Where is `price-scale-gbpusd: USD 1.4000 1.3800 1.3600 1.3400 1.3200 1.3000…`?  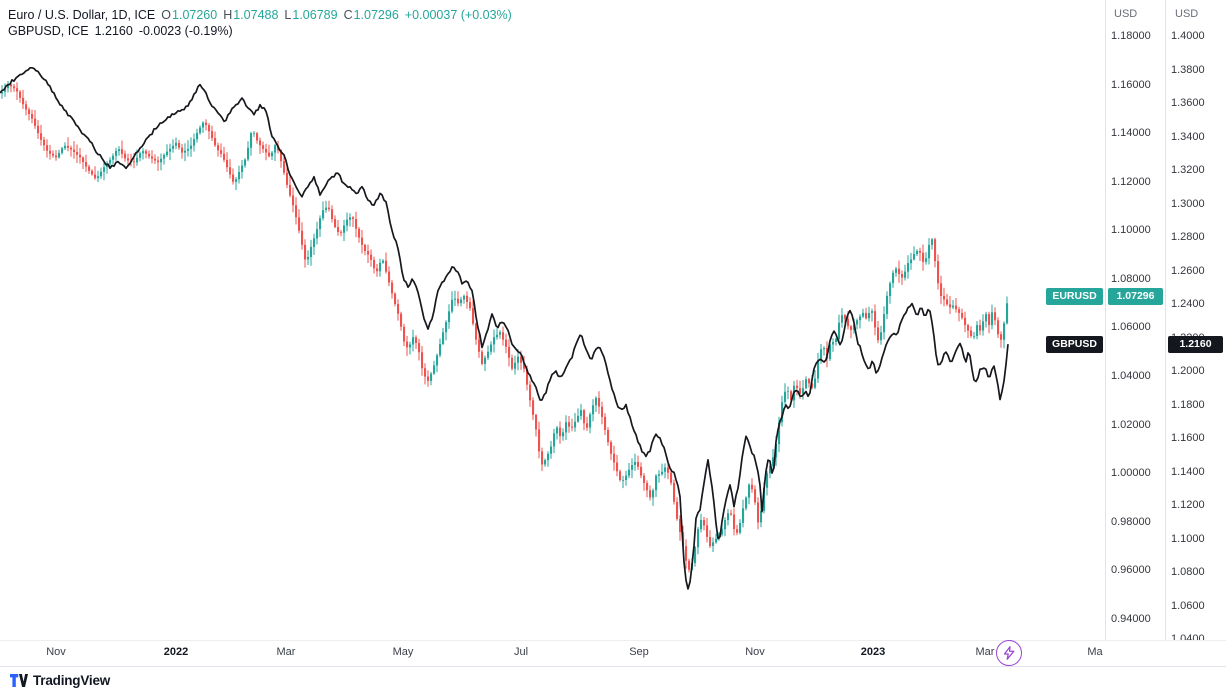 price-scale-gbpusd: USD 1.4000 1.3800 1.3600 1.3400 1.3200 1.3000… is located at coordinates (1196, 333).